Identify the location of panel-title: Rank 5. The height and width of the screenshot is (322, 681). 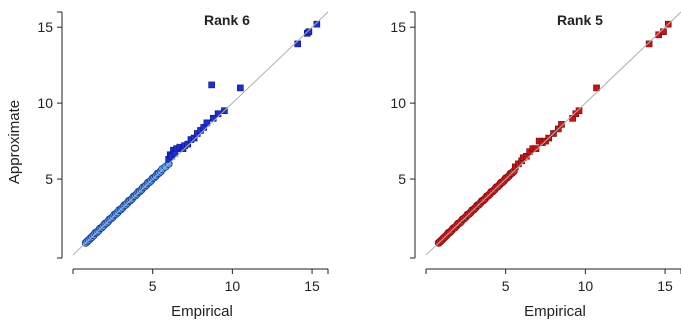
(580, 20).